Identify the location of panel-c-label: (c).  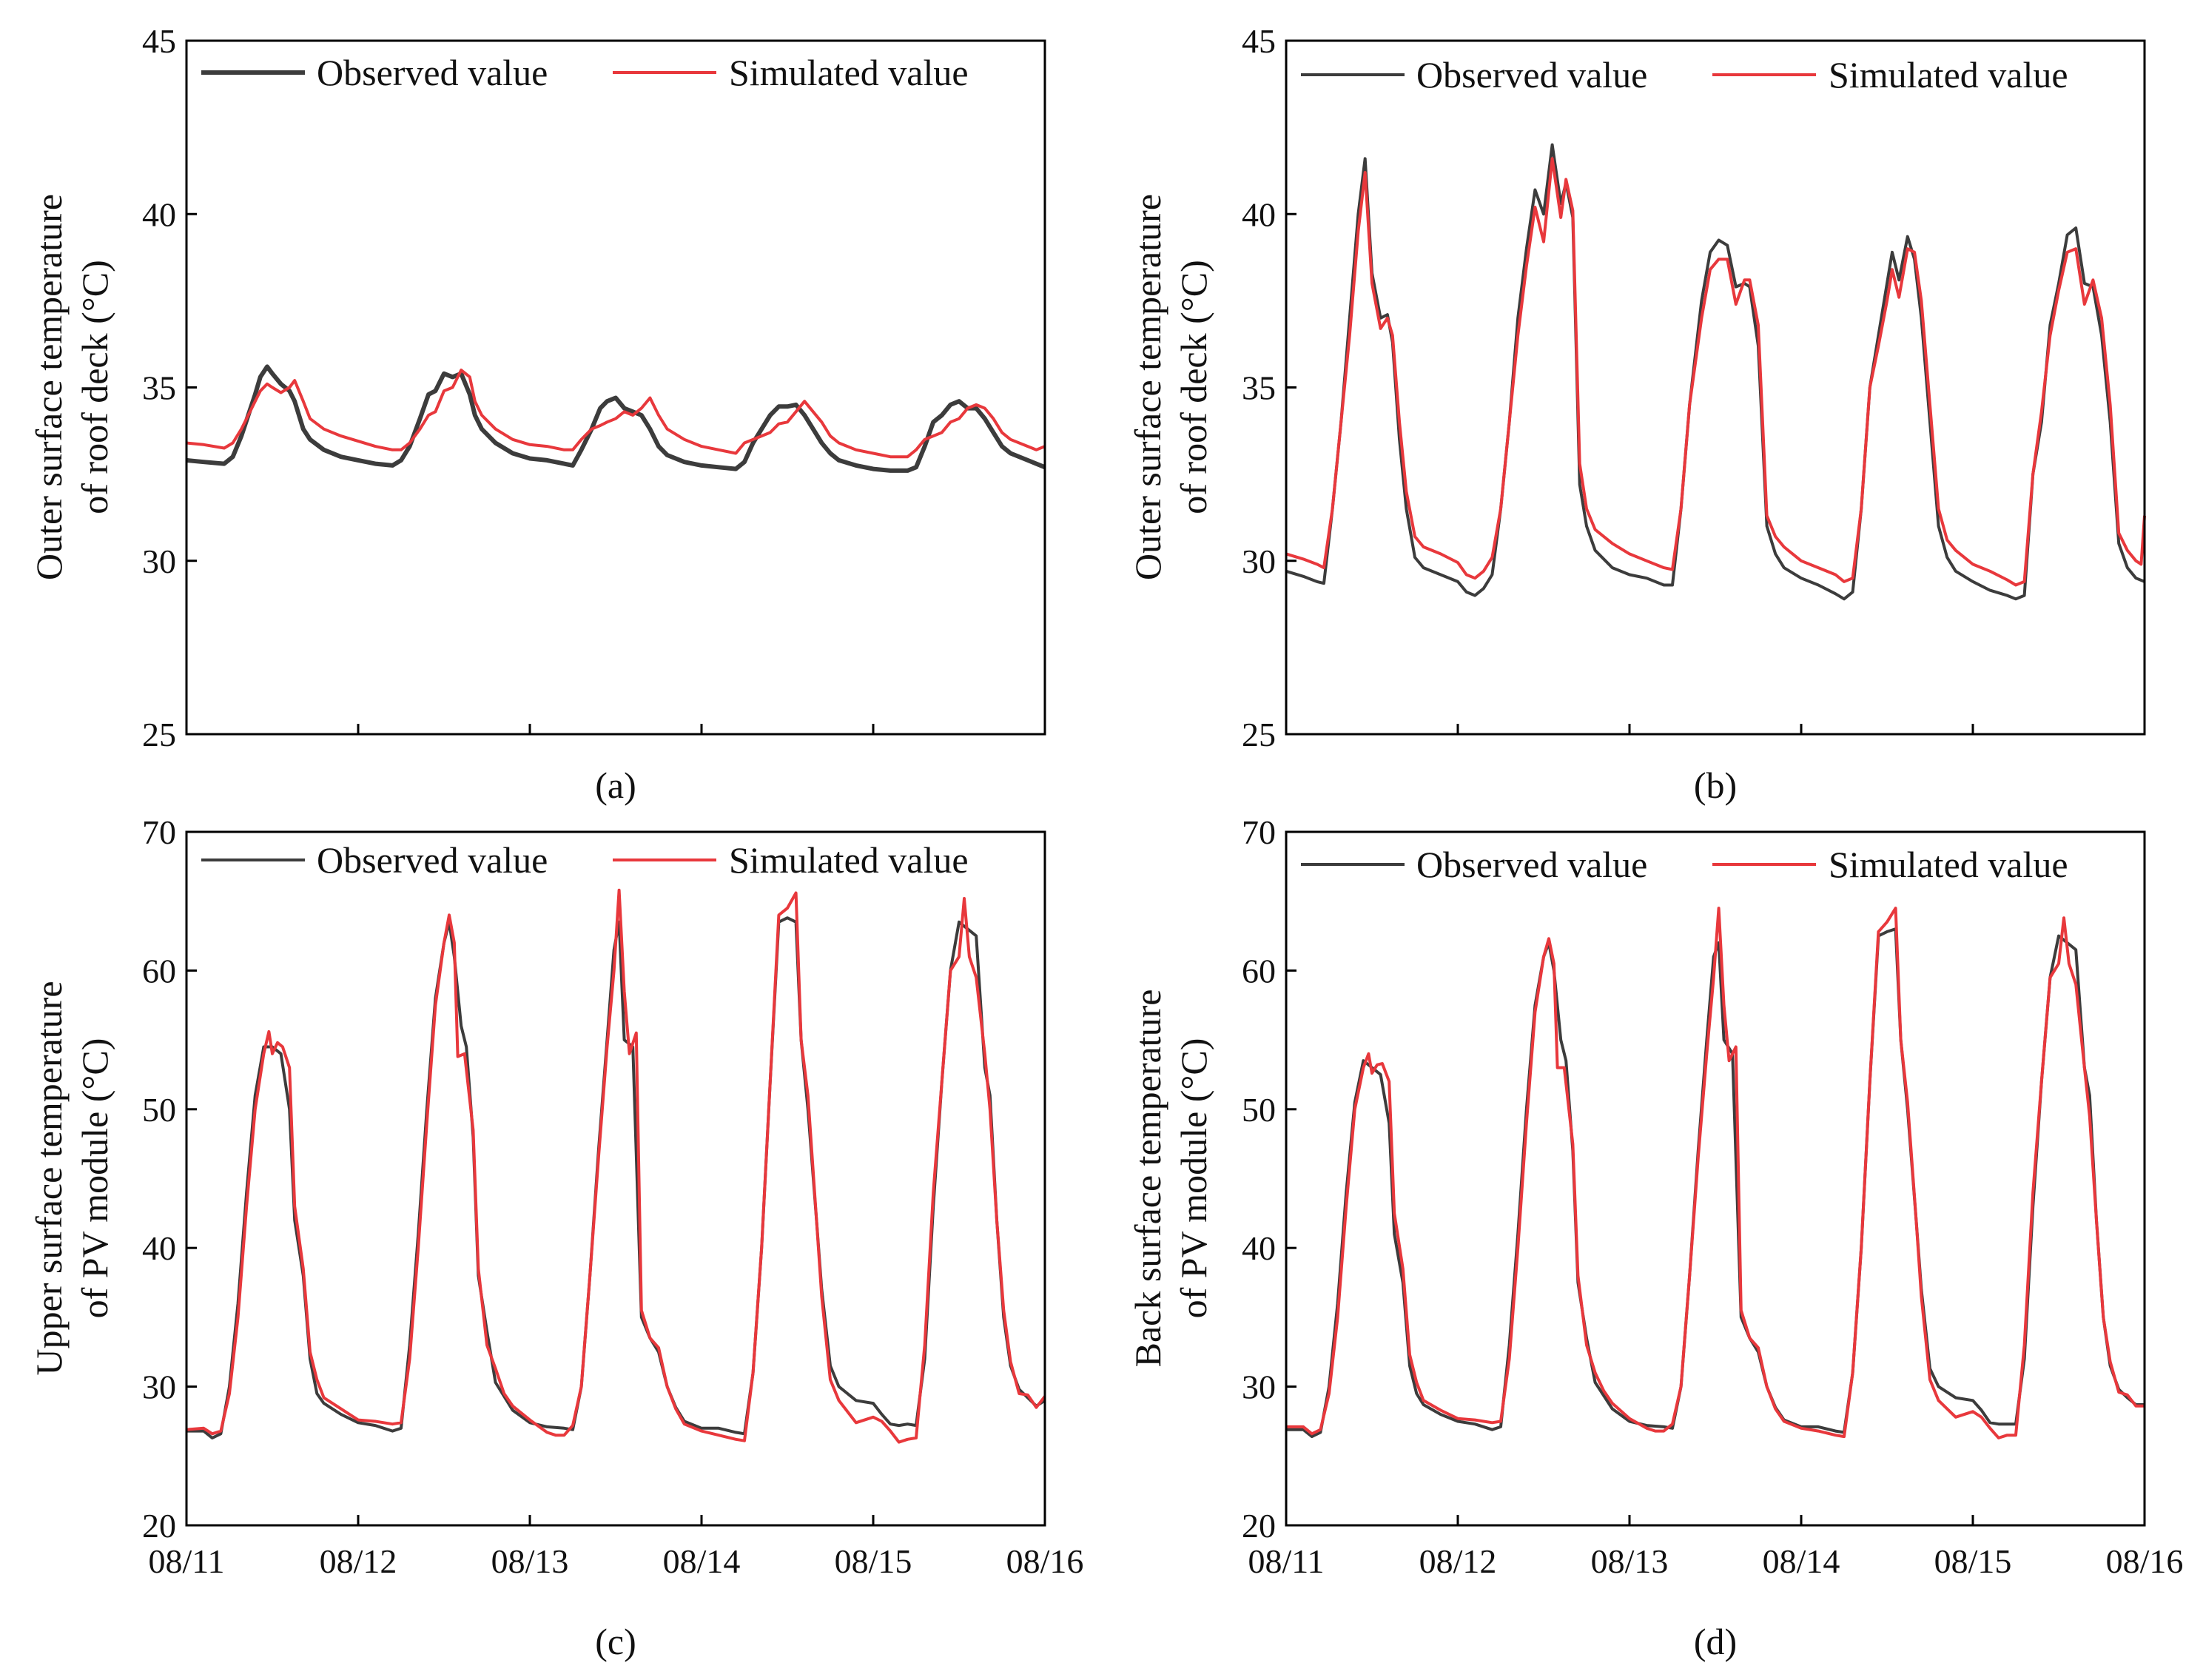
(615, 1642).